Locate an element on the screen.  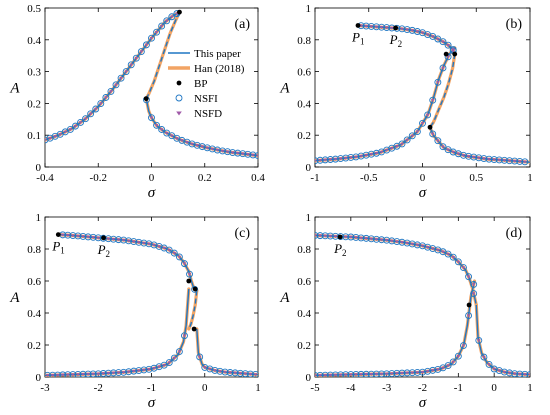
legend-swatch-bp is located at coordinates (179, 83).